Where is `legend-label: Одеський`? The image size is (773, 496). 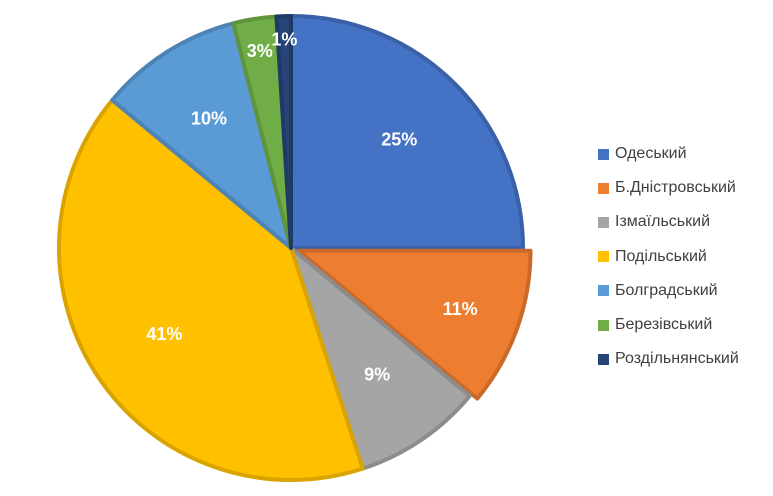
legend-label: Одеський is located at coordinates (651, 154).